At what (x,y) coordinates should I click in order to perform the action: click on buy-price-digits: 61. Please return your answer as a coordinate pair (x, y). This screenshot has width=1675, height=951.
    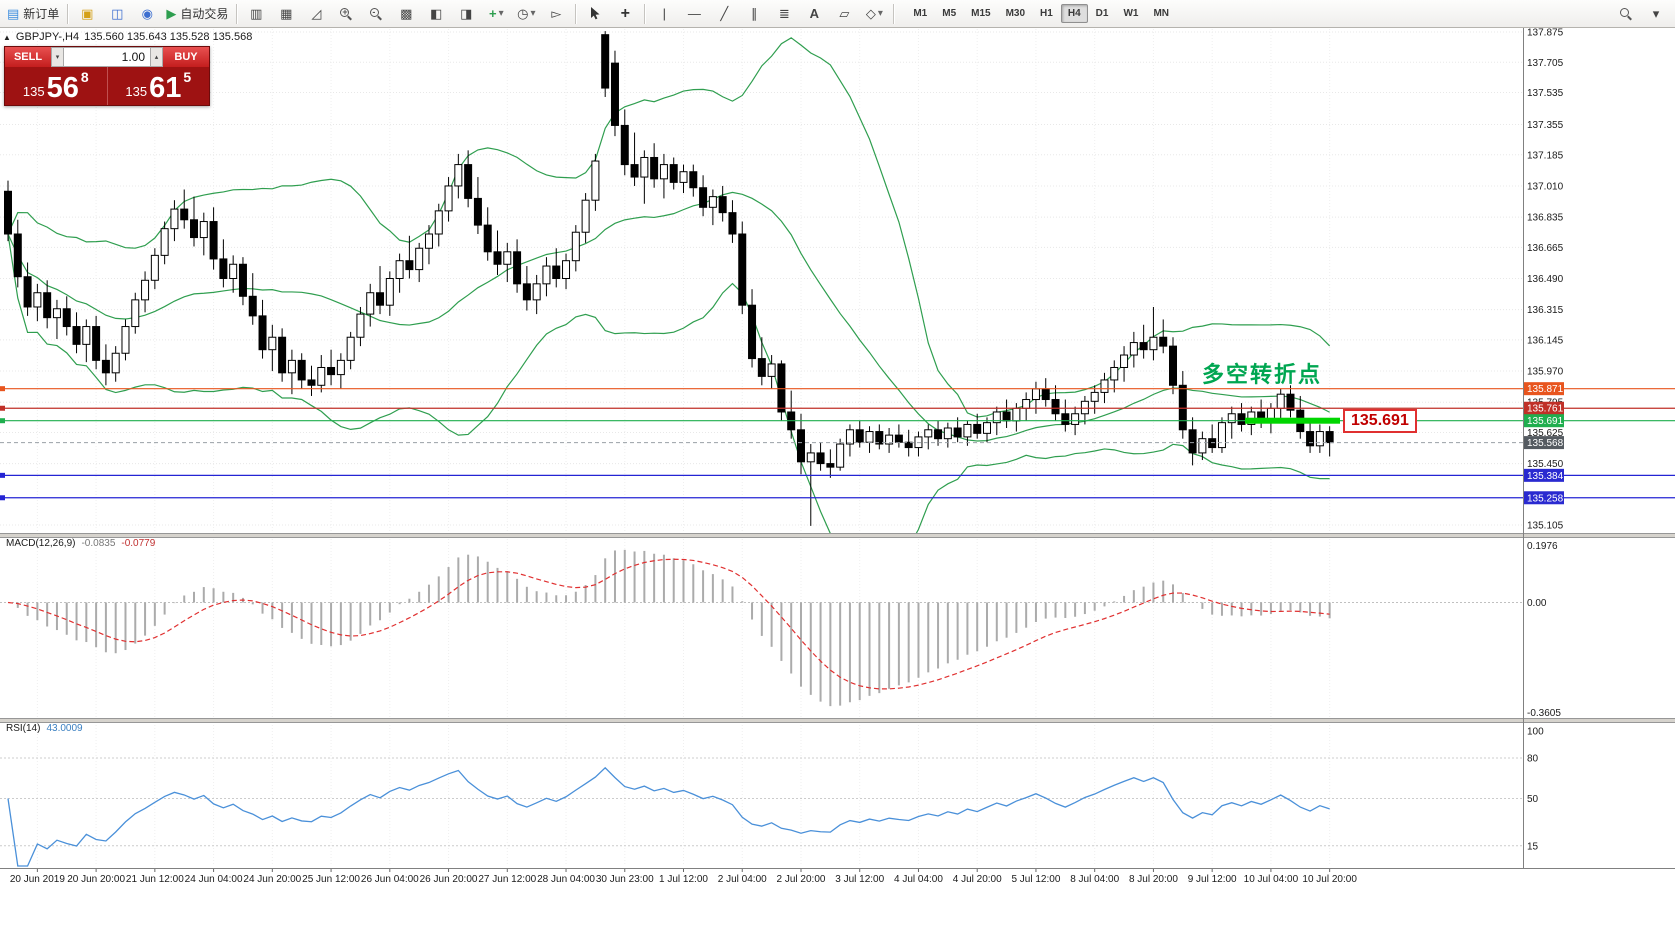
    Looking at the image, I should click on (165, 88).